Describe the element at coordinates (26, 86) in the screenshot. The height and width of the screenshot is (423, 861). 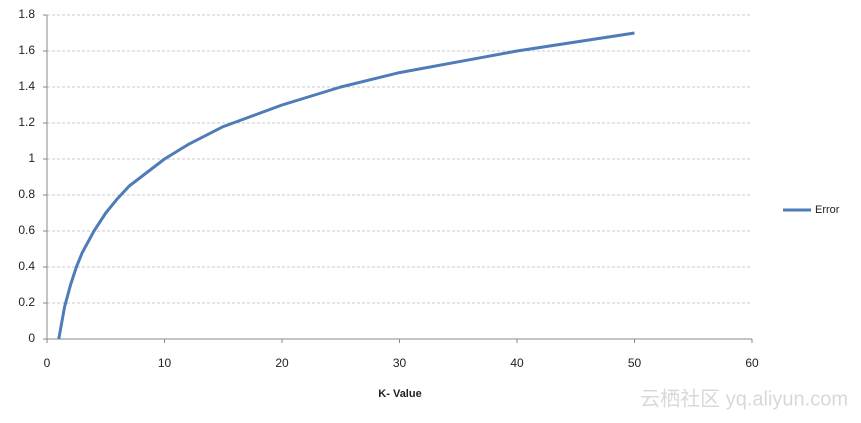
I see `y-tick-label: 1.4` at that location.